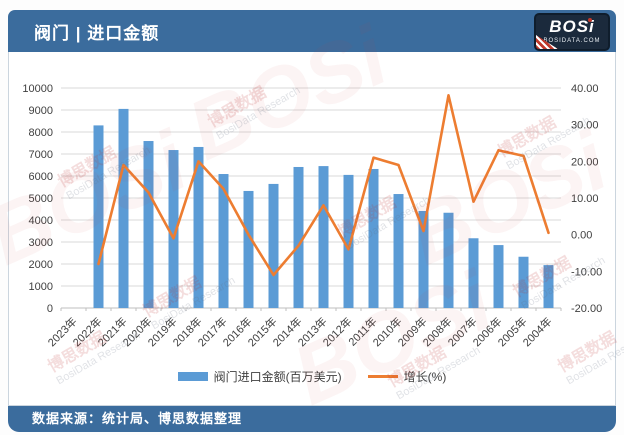 The height and width of the screenshot is (435, 624). What do you see at coordinates (348, 241) in the screenshot?
I see `bar-2012年` at bounding box center [348, 241].